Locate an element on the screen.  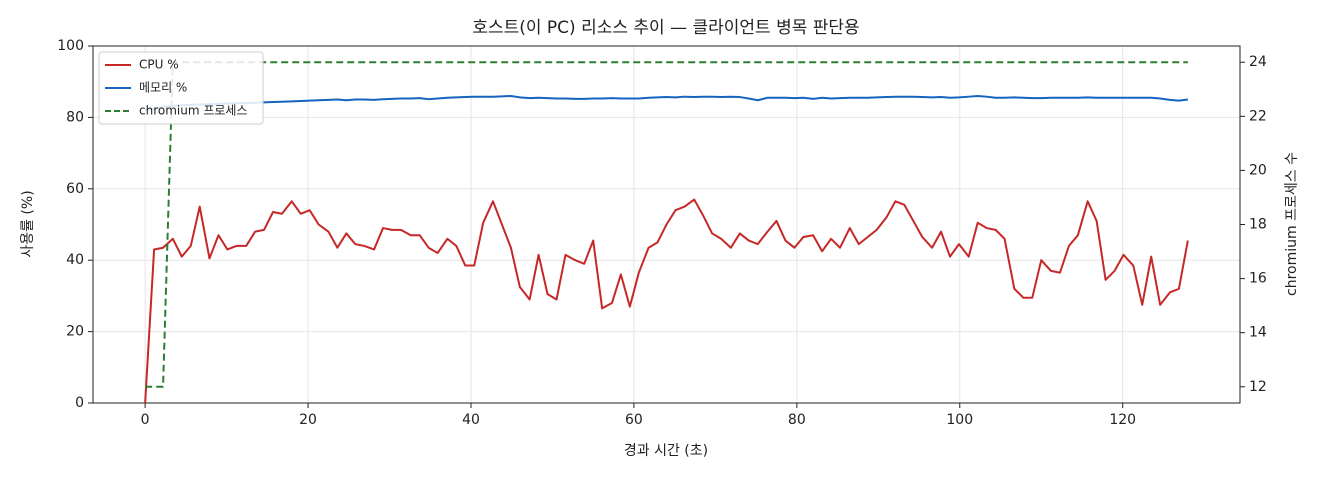
x-tick-label: 120 is located at coordinates (1122, 420).